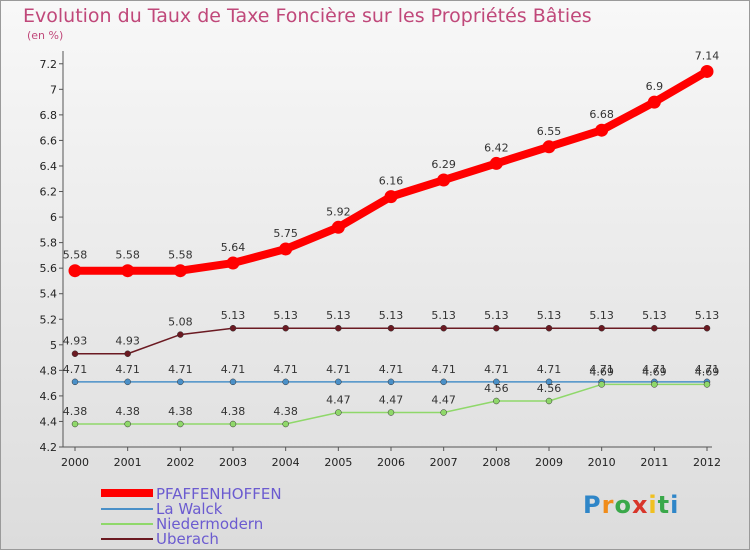 The height and width of the screenshot is (550, 750). I want to click on data-label: 7.14, so click(707, 55).